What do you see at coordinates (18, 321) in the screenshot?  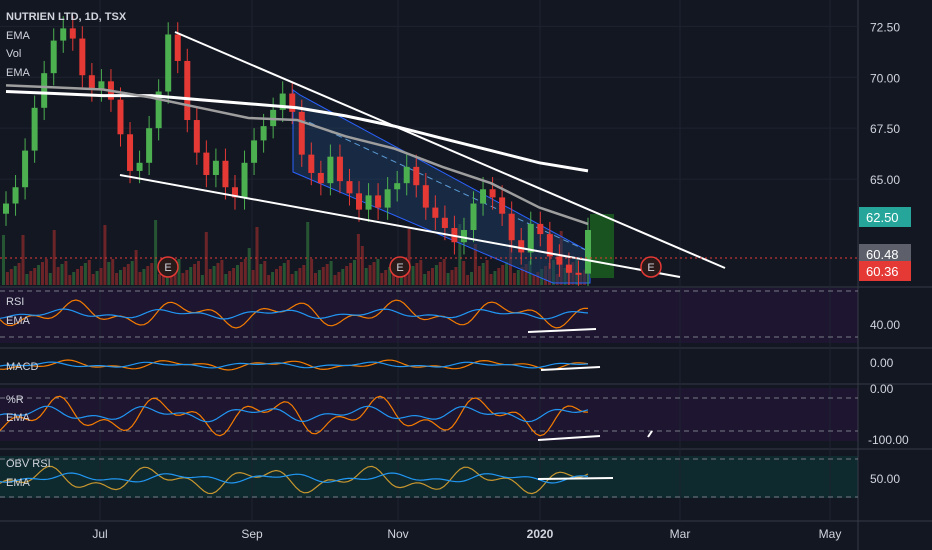 I see `rsi-ema-label: EMA` at bounding box center [18, 321].